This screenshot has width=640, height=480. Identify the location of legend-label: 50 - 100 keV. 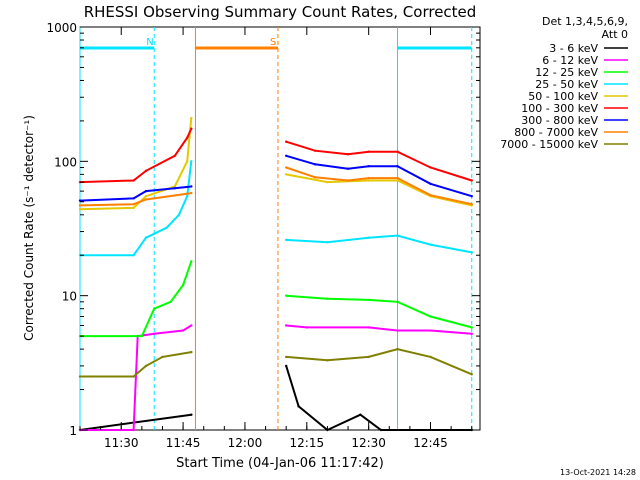
(563, 96).